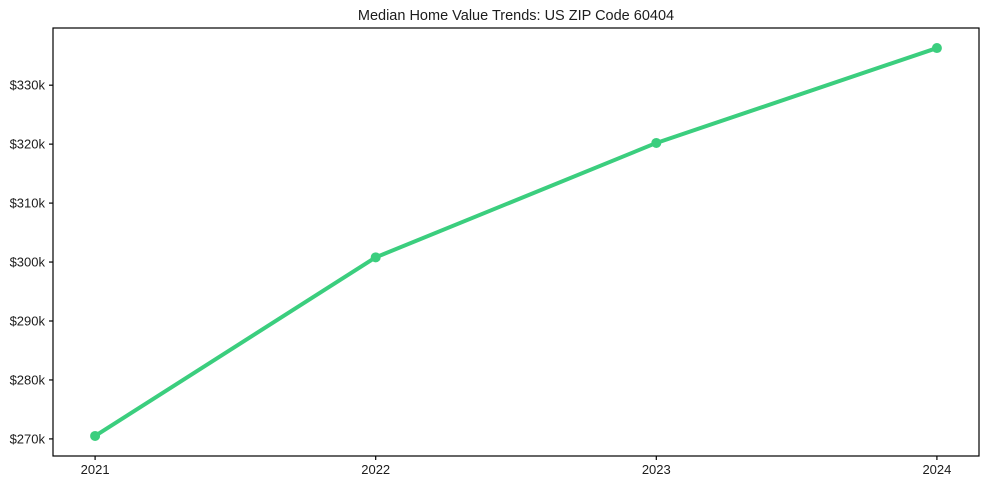 Image resolution: width=990 pixels, height=490 pixels. What do you see at coordinates (28, 379) in the screenshot?
I see `y-tick-label: $280k` at bounding box center [28, 379].